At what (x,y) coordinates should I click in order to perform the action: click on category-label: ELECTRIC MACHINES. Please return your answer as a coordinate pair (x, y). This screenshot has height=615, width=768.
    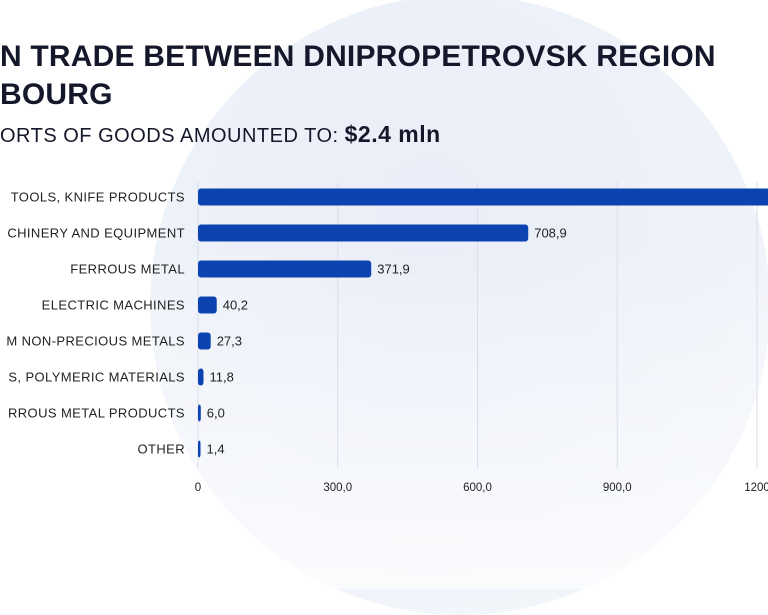
    Looking at the image, I should click on (113, 305).